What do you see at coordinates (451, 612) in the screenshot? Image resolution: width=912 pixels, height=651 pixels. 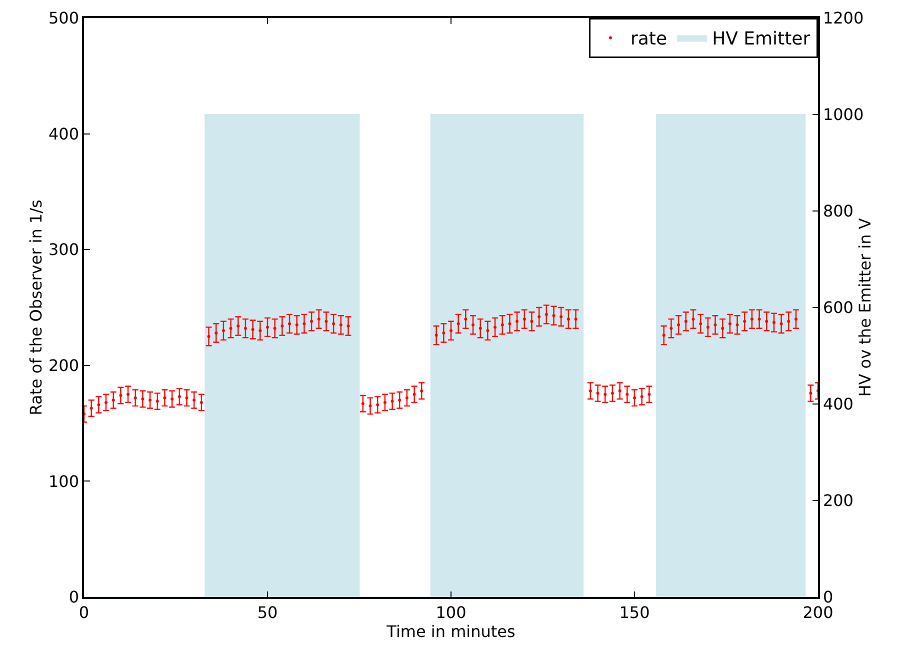 I see `x-tick-label: 100` at bounding box center [451, 612].